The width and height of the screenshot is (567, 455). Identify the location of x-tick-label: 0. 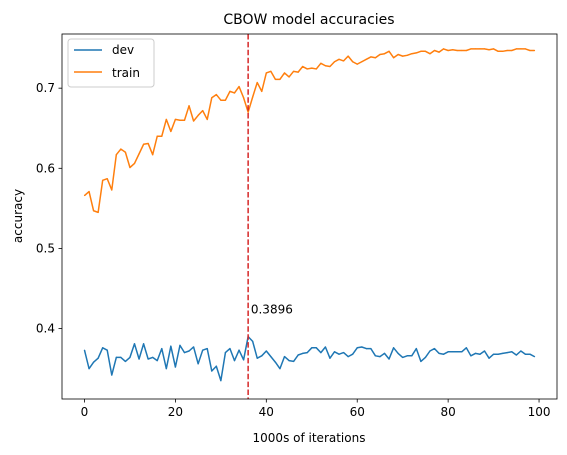
(85, 412).